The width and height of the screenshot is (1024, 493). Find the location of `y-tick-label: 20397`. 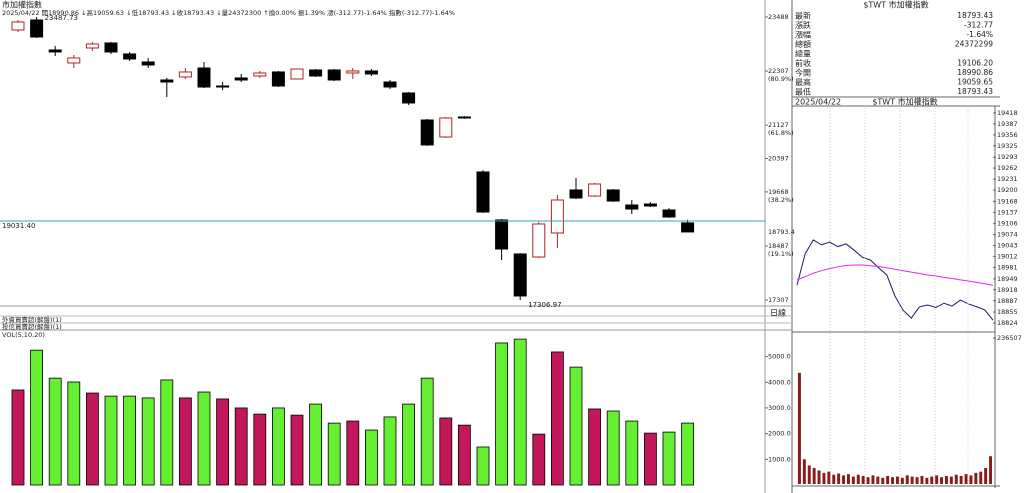

y-tick-label: 20397 is located at coordinates (778, 159).